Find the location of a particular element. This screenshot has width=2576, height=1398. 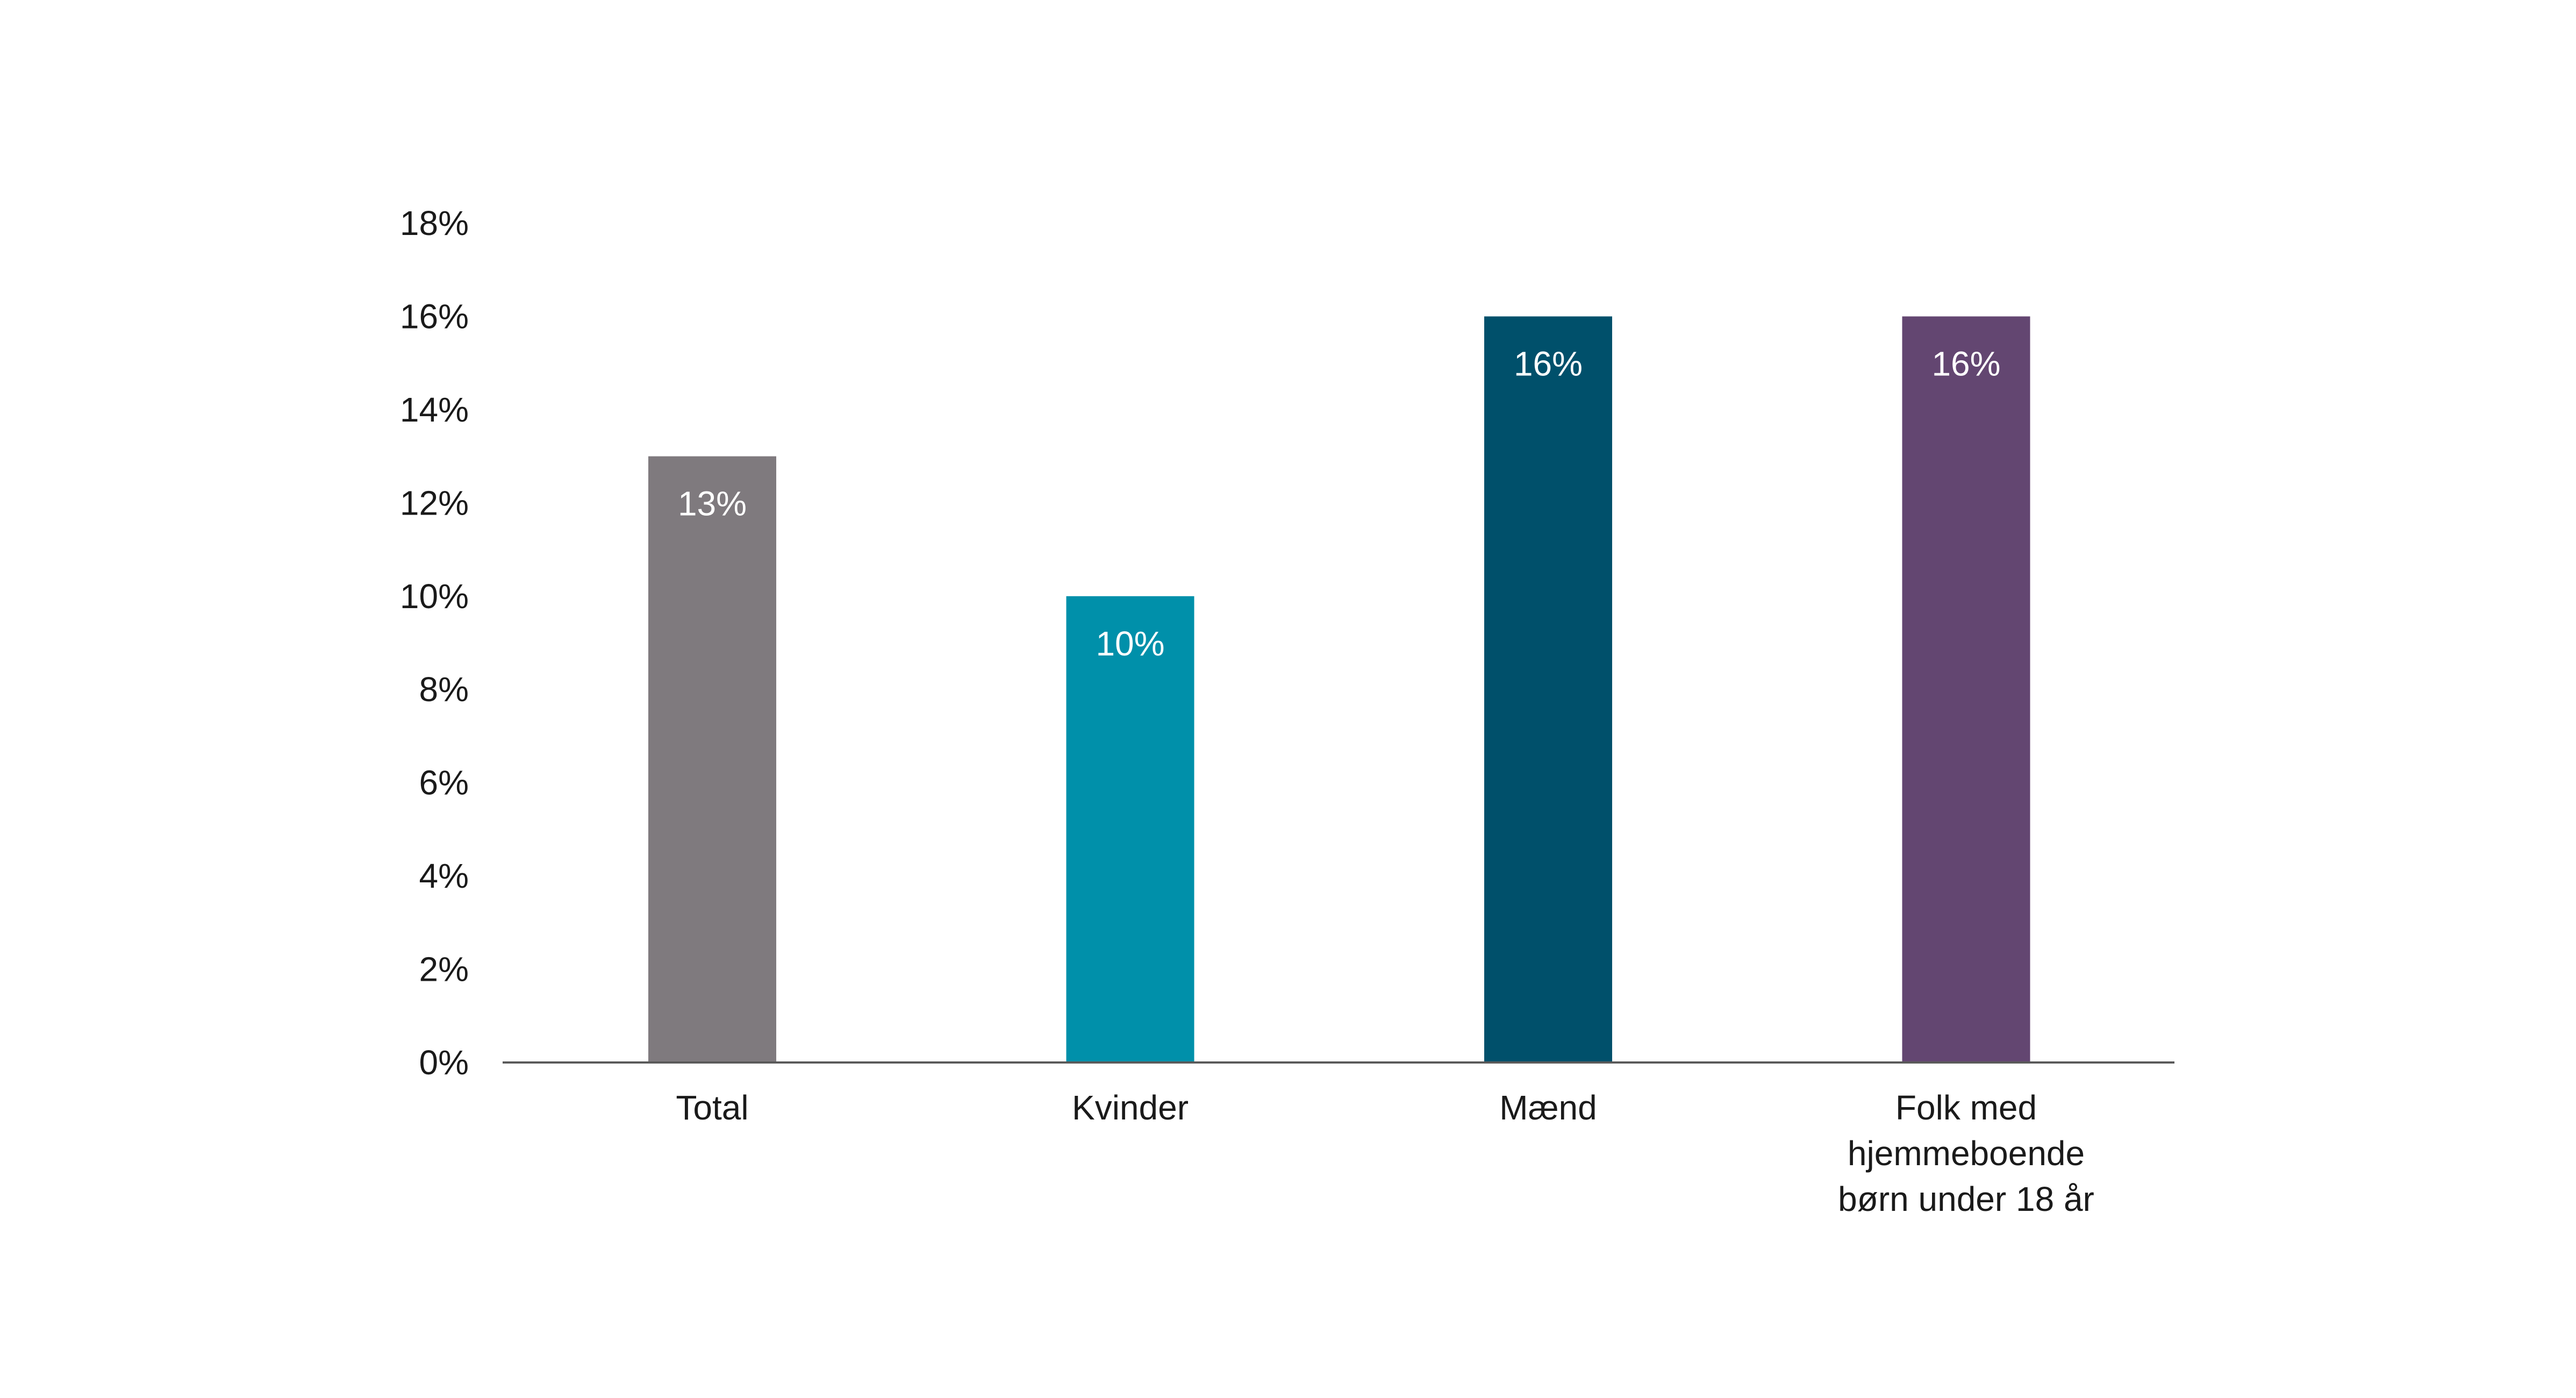

y-tick-label: 4% is located at coordinates (444, 876).